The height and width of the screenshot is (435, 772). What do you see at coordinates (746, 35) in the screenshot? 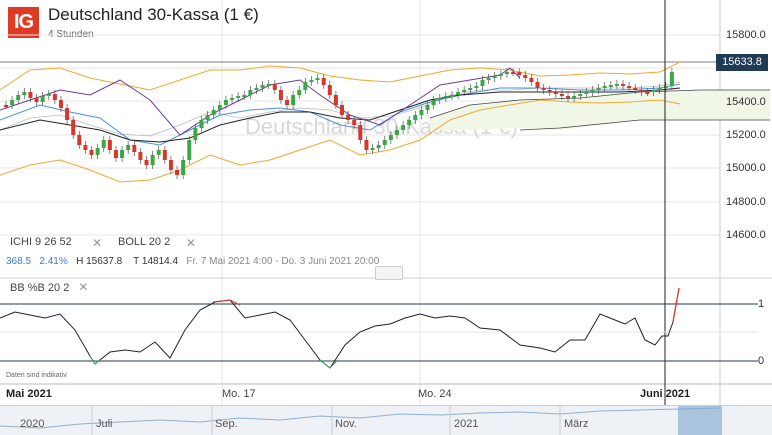
I see `price-tick: 15800.0` at bounding box center [746, 35].